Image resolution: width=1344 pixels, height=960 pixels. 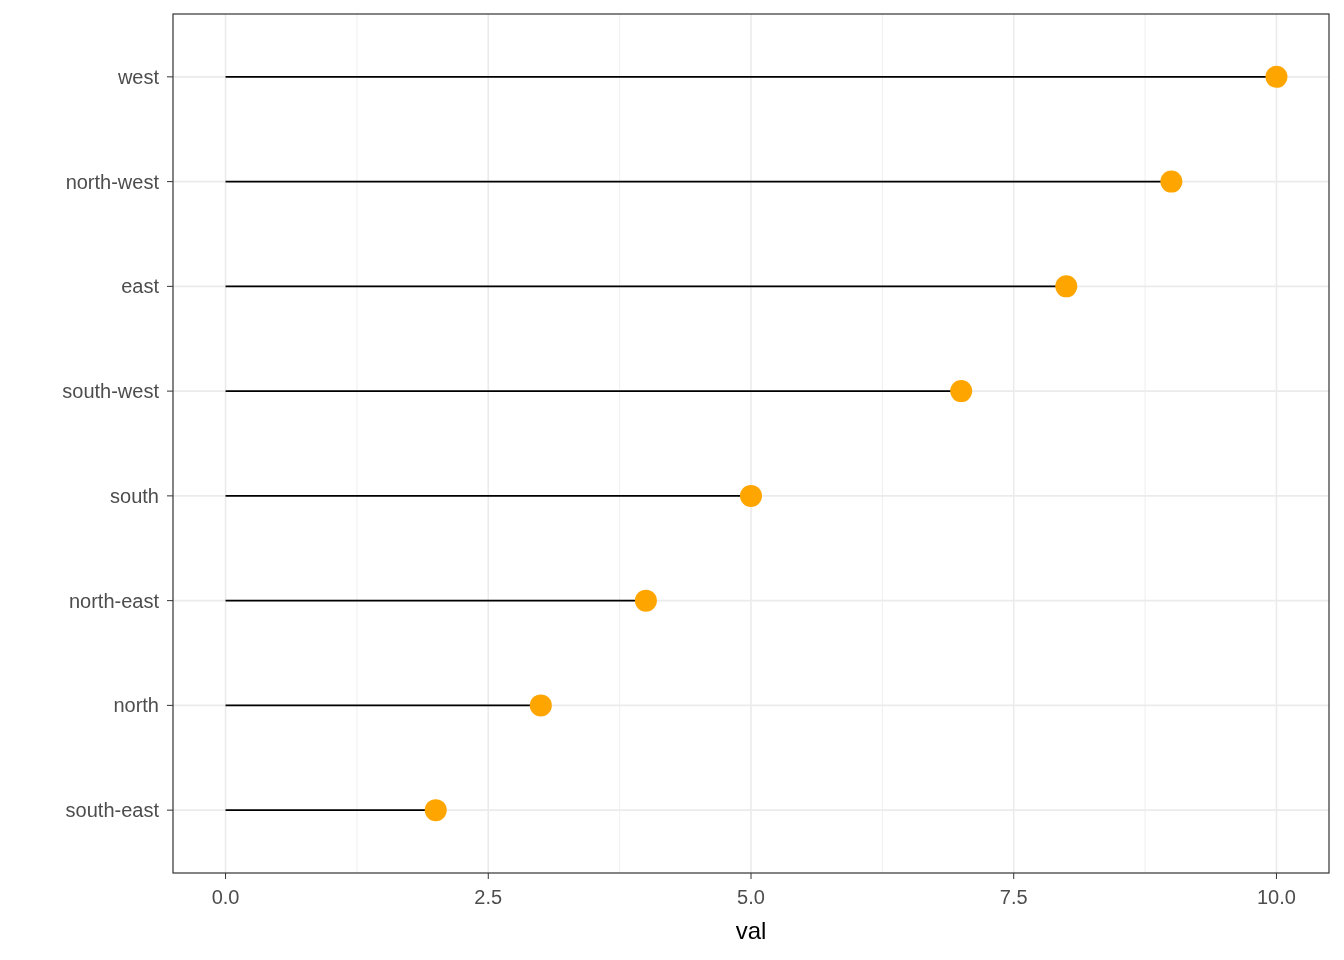 What do you see at coordinates (134, 495) in the screenshot?
I see `y-tick-label: south` at bounding box center [134, 495].